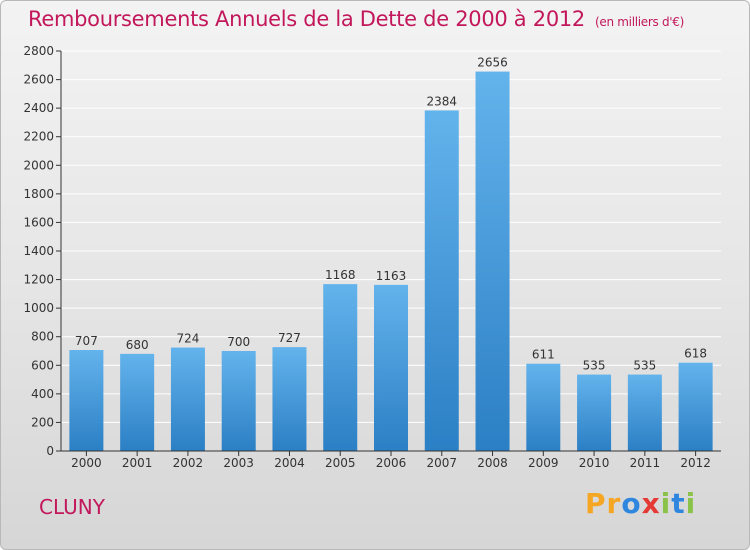 This screenshot has height=550, width=750. I want to click on x-tick-label: 2012, so click(695, 463).